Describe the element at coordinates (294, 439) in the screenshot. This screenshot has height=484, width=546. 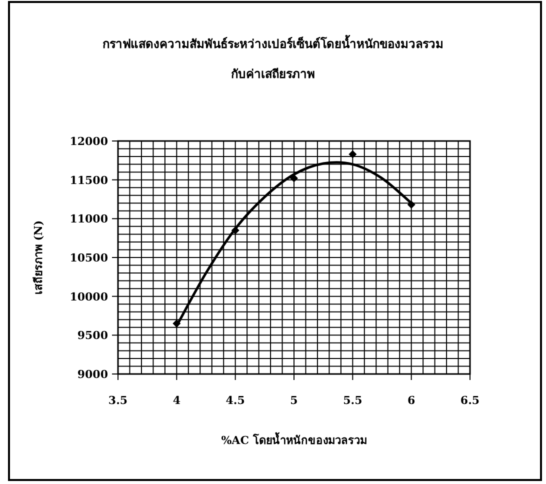
I see `x-axis-title: %AC โดยน้ำหนักของมวลรวม` at that location.